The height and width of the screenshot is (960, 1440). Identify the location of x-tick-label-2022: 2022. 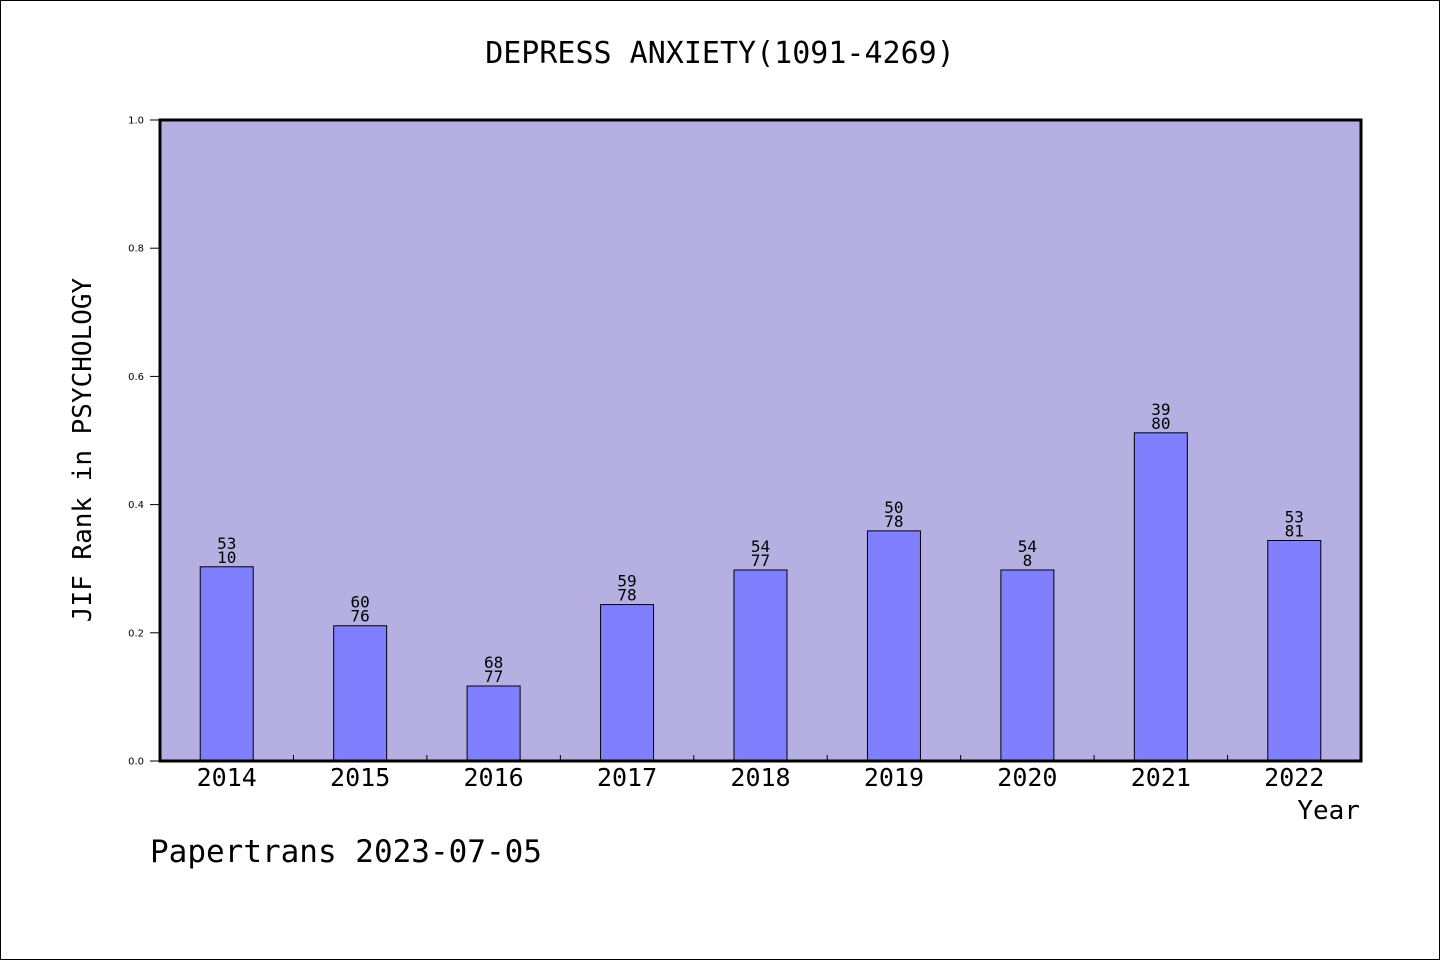
(1294, 777).